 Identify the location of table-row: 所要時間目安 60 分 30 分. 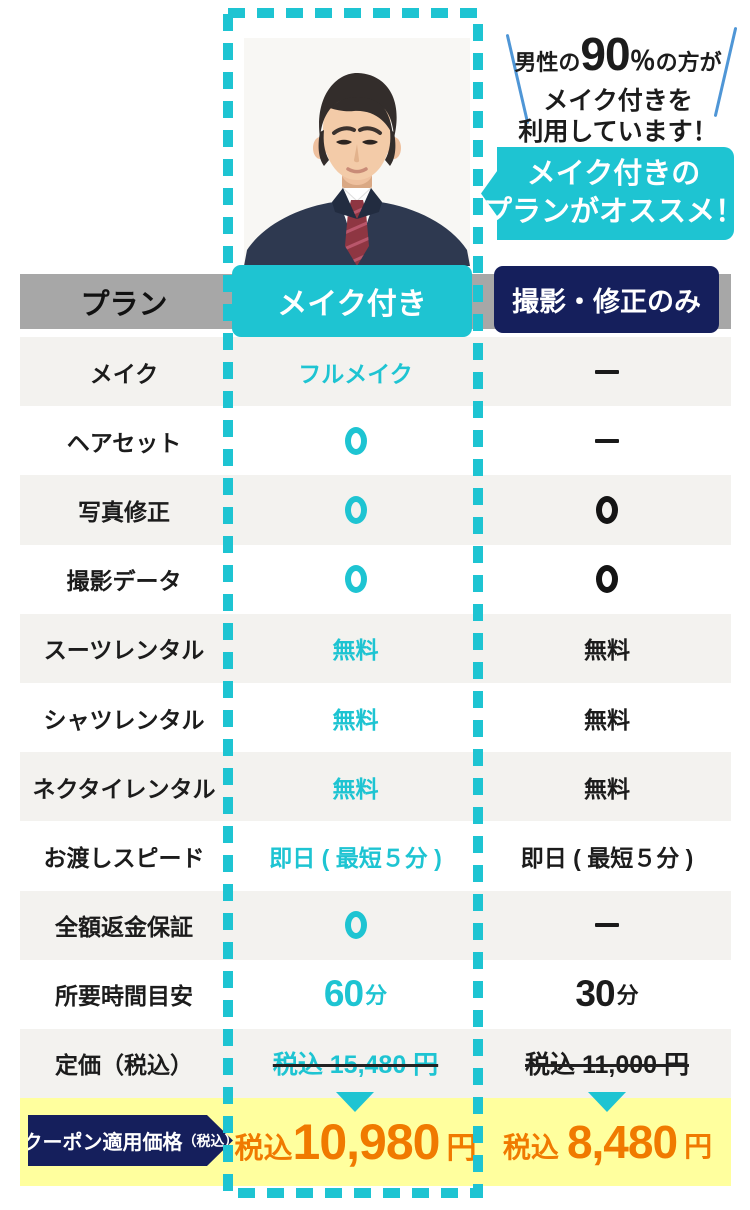
(375, 994).